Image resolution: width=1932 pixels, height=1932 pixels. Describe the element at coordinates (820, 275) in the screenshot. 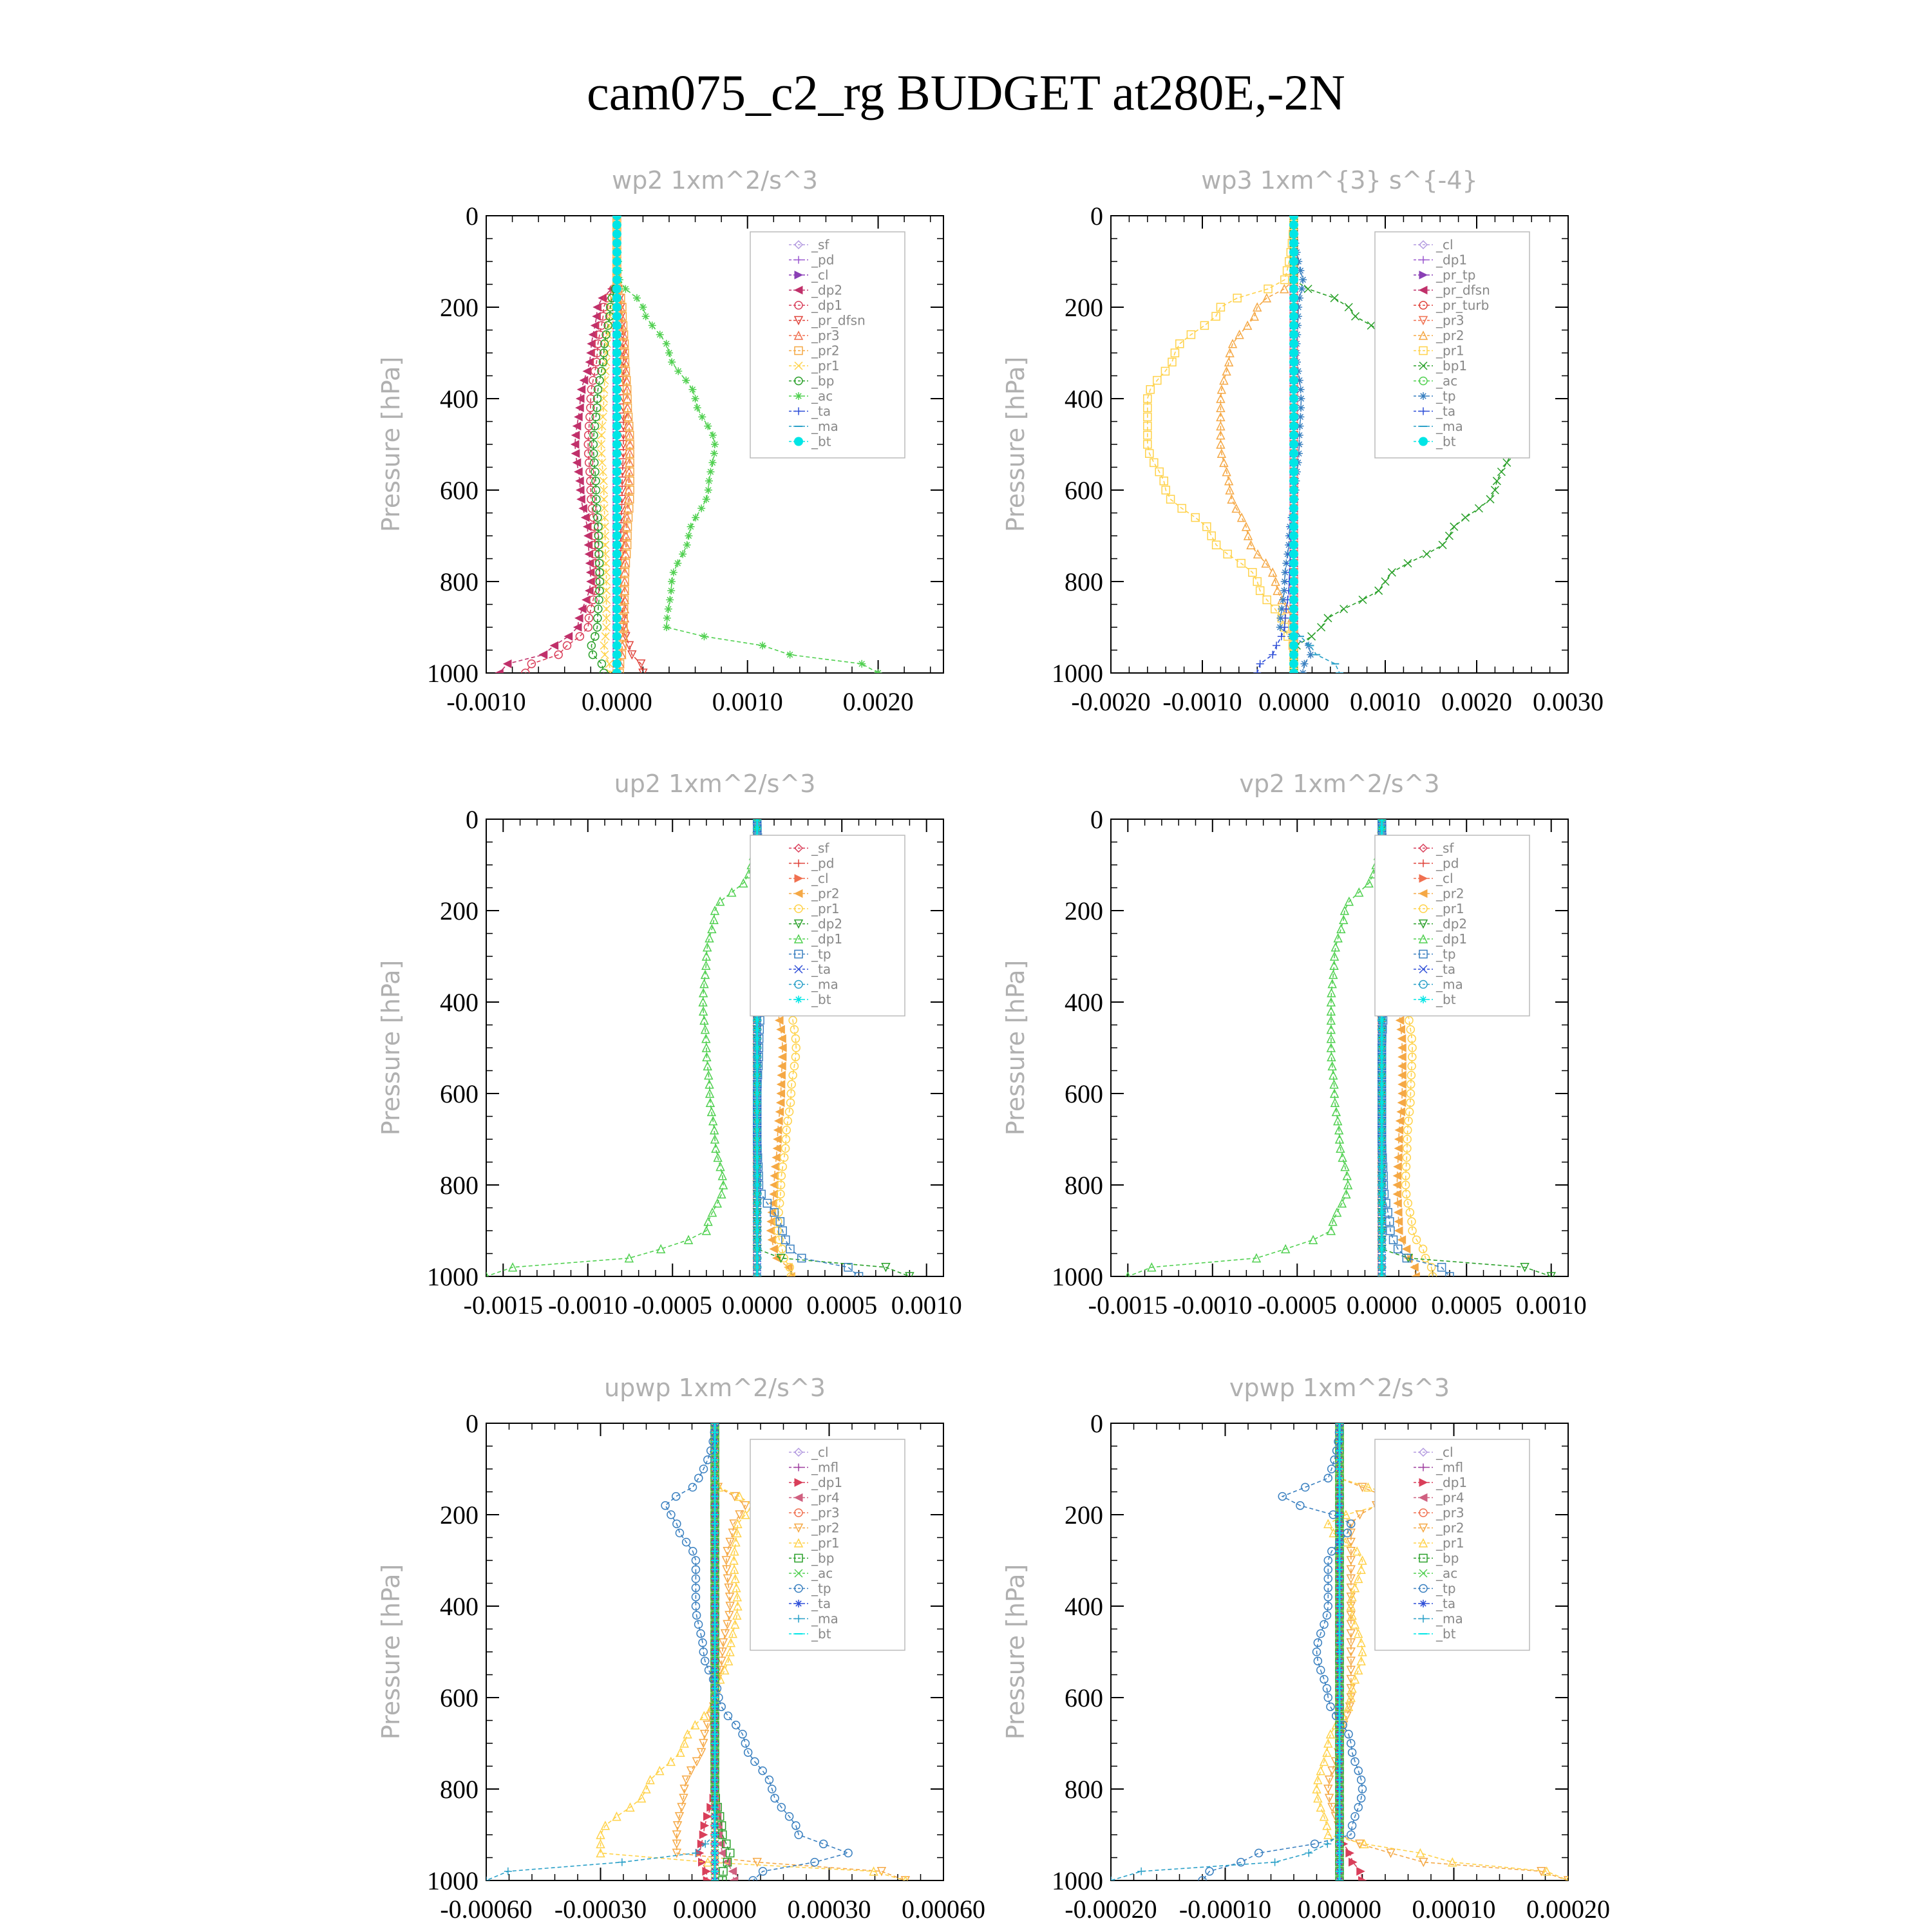

I see `legend-label: _cl` at that location.